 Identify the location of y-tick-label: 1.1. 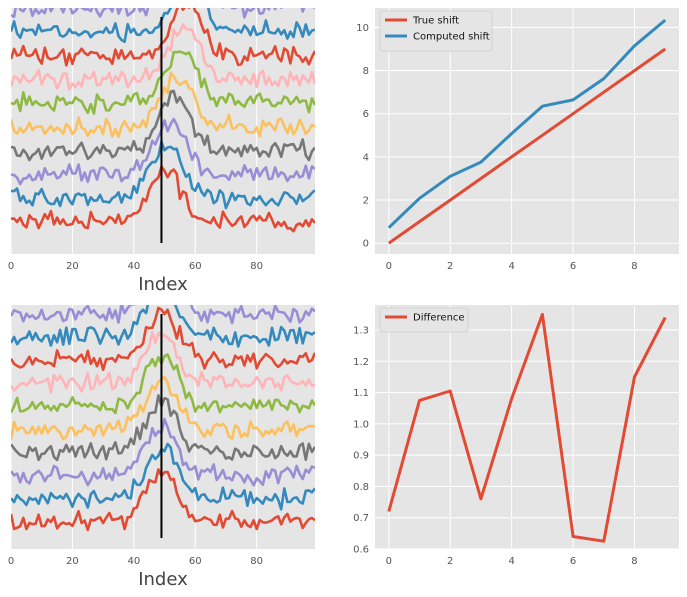
(361, 393).